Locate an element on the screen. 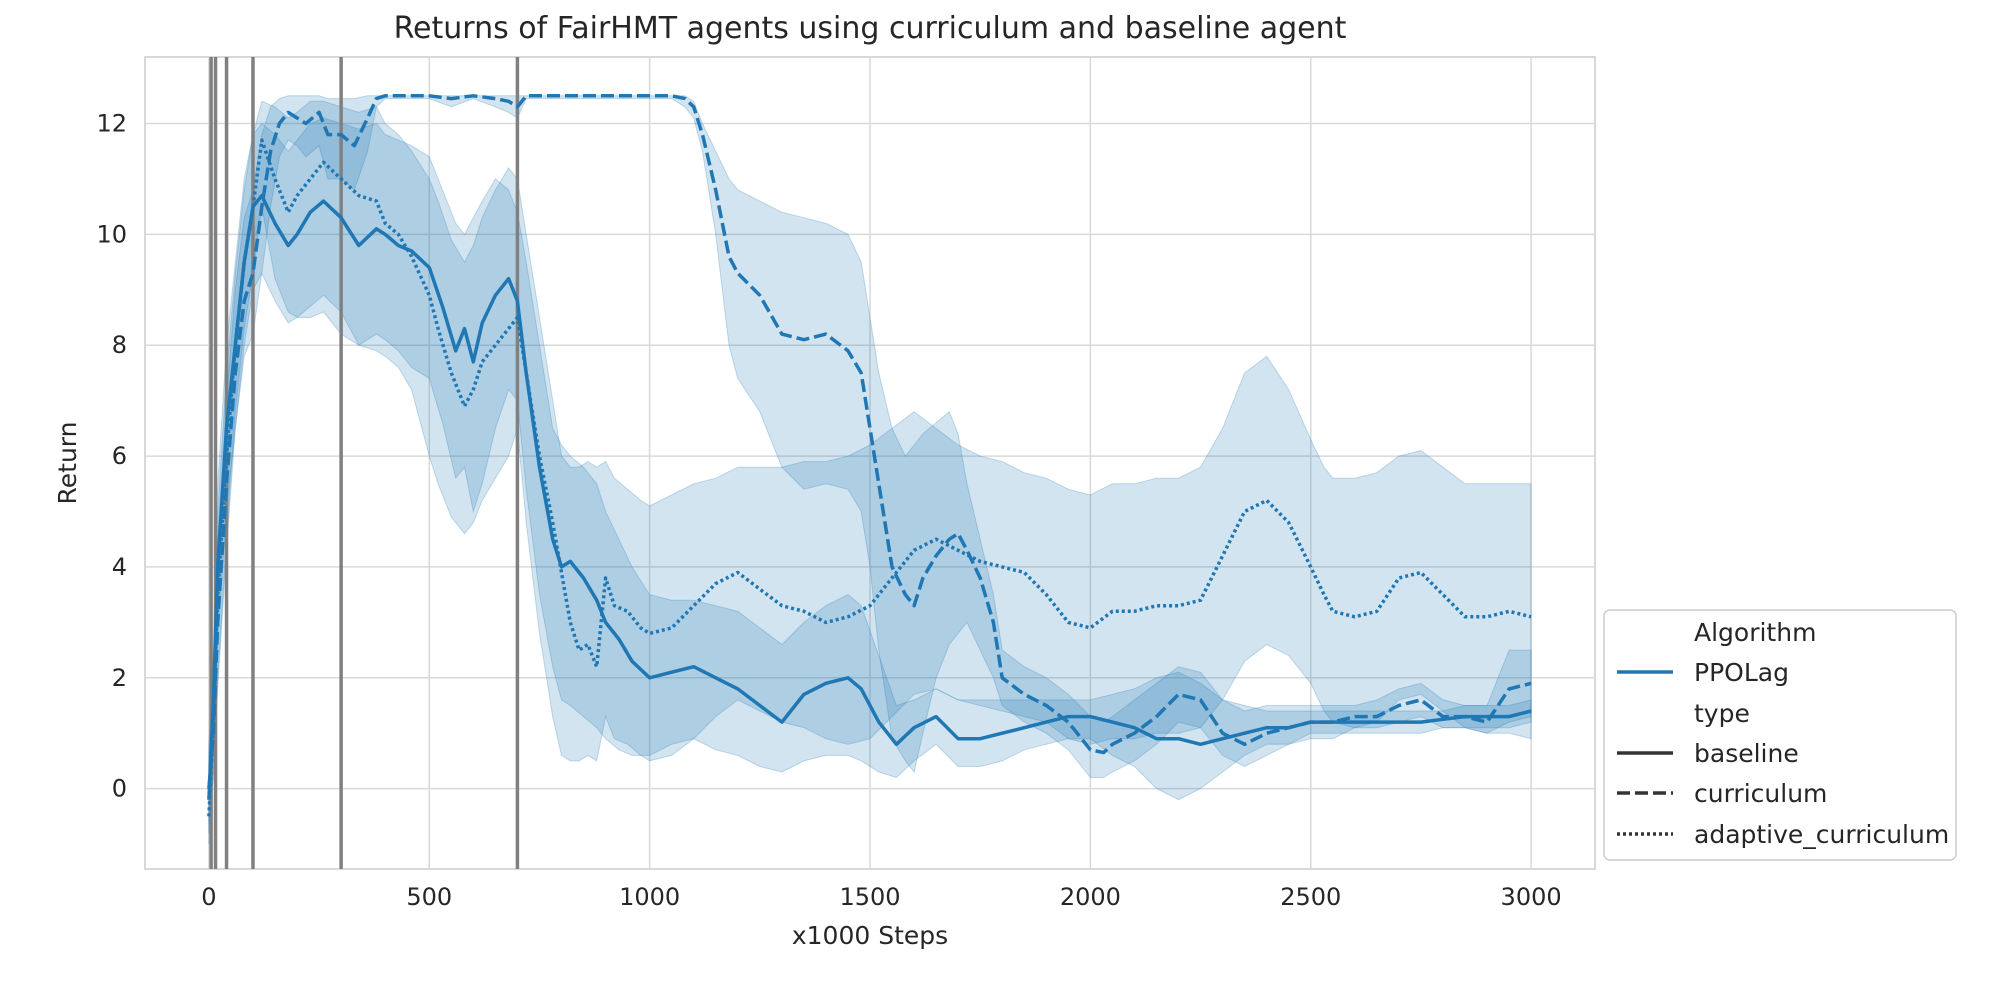 This screenshot has width=2000, height=1005. x-tick-label: 2000 is located at coordinates (1090, 897).